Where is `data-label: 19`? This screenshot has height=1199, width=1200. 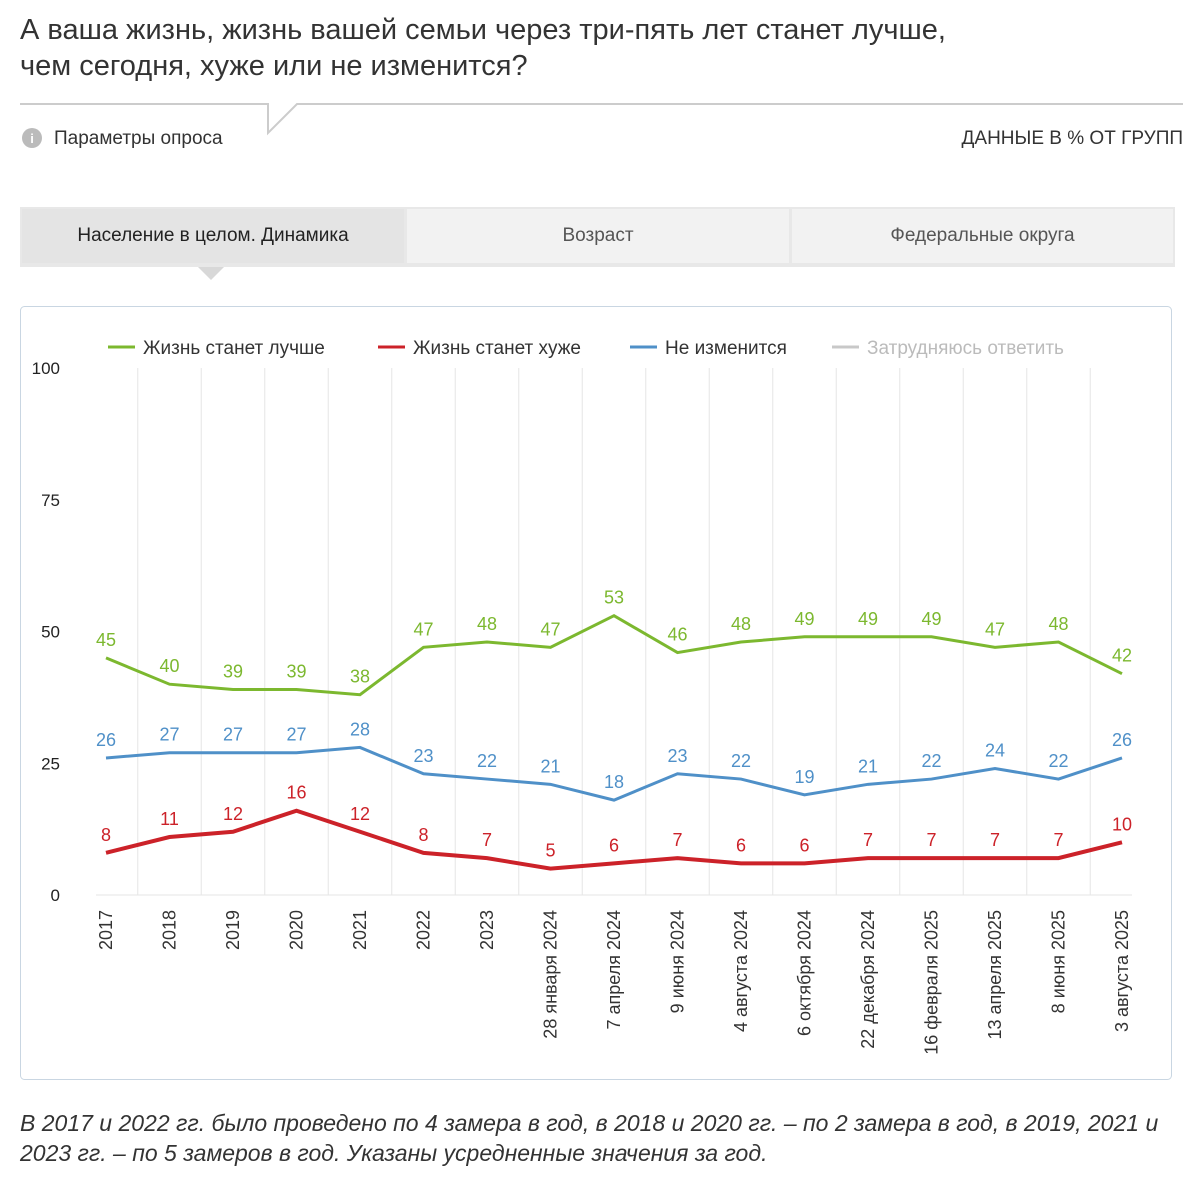 data-label: 19 is located at coordinates (804, 777).